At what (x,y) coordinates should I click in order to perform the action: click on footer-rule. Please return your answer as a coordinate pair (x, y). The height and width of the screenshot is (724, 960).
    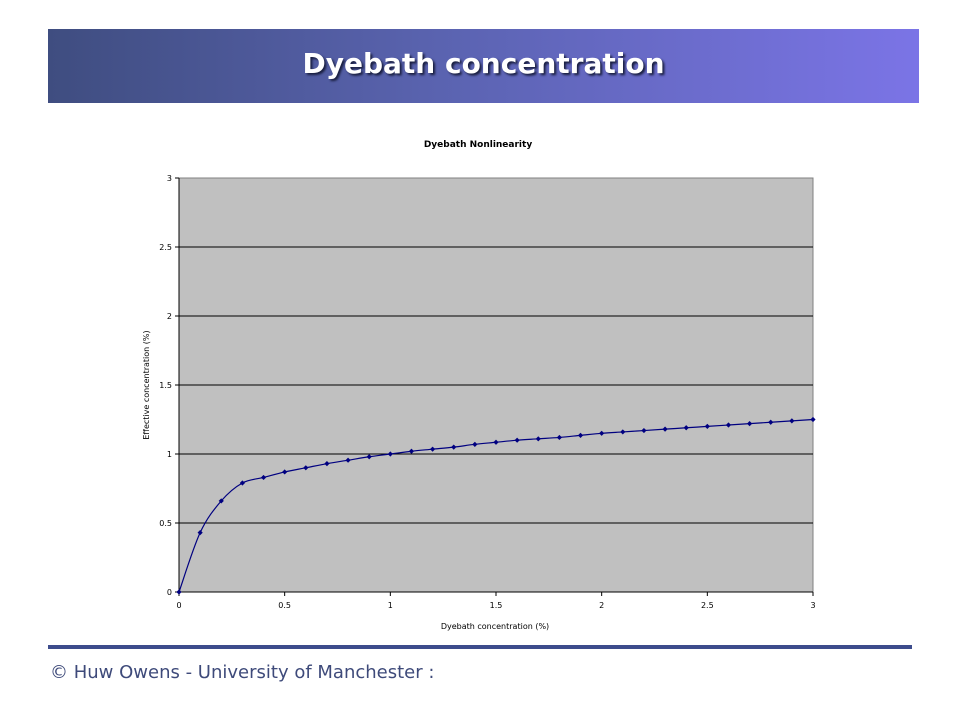
    Looking at the image, I should click on (480, 647).